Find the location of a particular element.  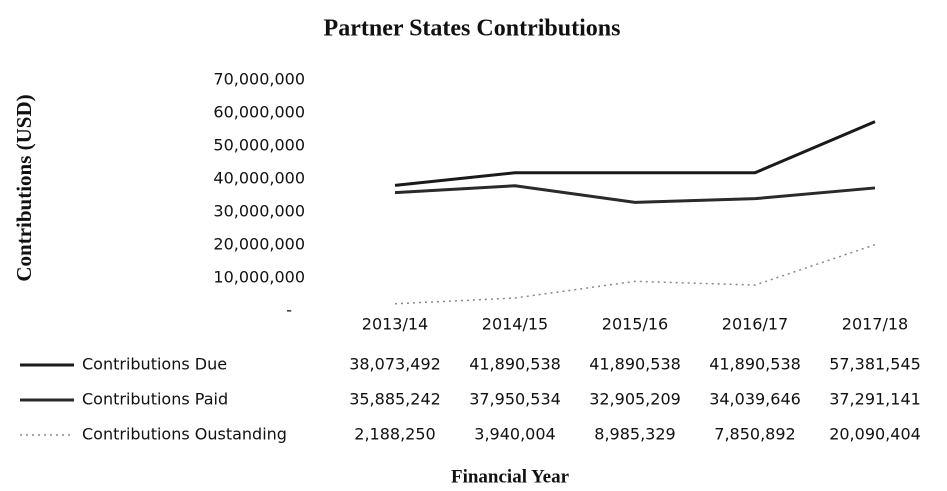

y-tick-label: 70,000,000 is located at coordinates (259, 79).